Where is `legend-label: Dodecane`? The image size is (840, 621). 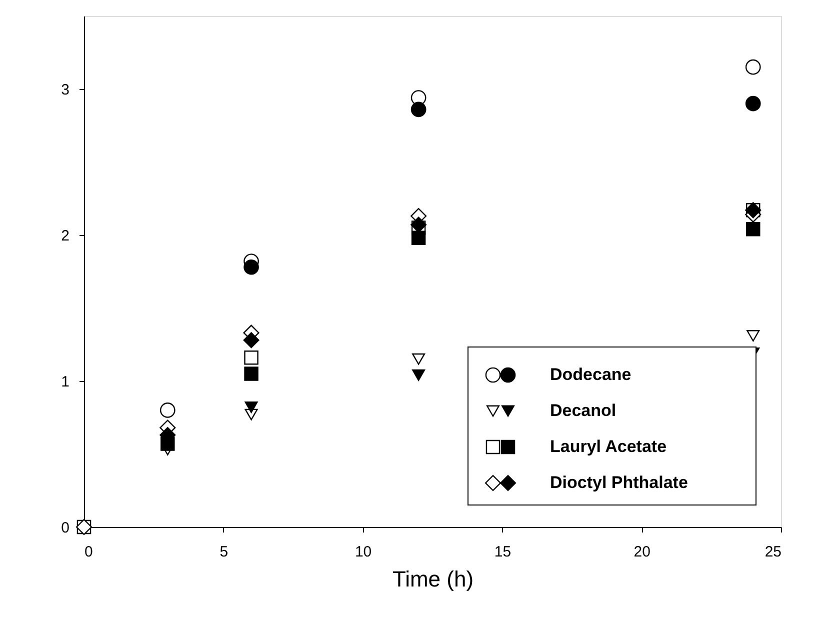
legend-label: Dodecane is located at coordinates (591, 374).